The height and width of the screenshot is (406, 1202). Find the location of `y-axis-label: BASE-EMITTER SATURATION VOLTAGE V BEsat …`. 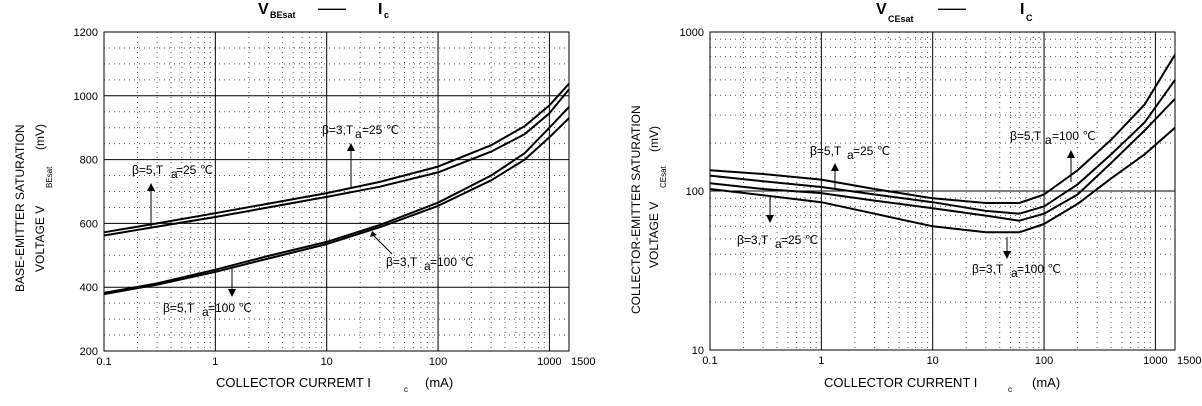

y-axis-label: BASE-EMITTER SATURATION VOLTAGE V BEsat … is located at coordinates (33, 208).